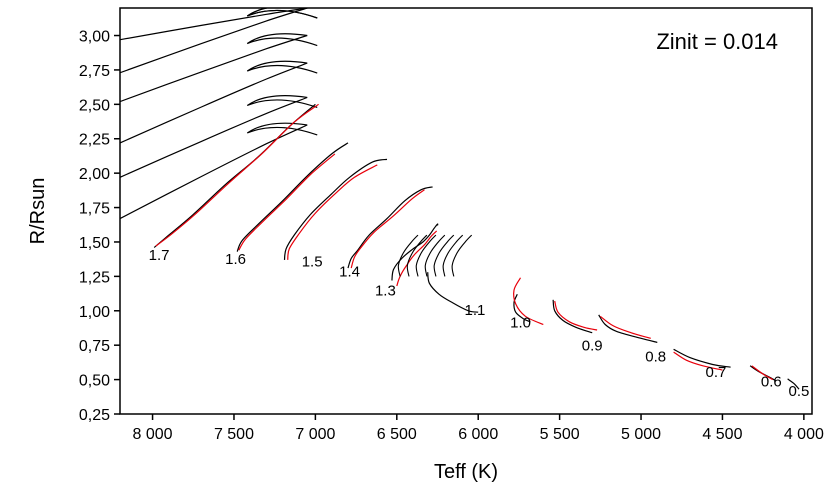 This screenshot has height=498, width=830. Describe the element at coordinates (94, 174) in the screenshot. I see `y-tick-label: 2,00` at that location.